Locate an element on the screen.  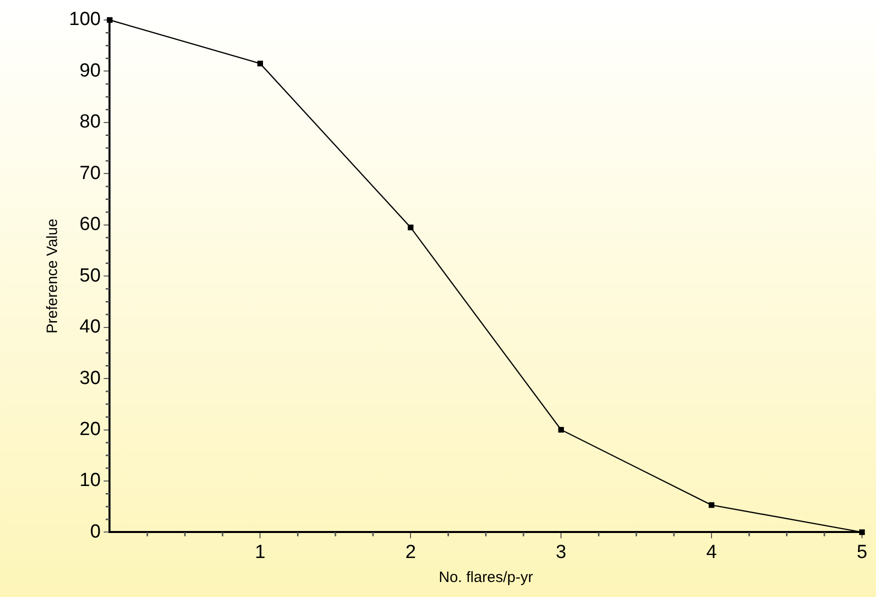
y-tick-label: 70 is located at coordinates (90, 173).